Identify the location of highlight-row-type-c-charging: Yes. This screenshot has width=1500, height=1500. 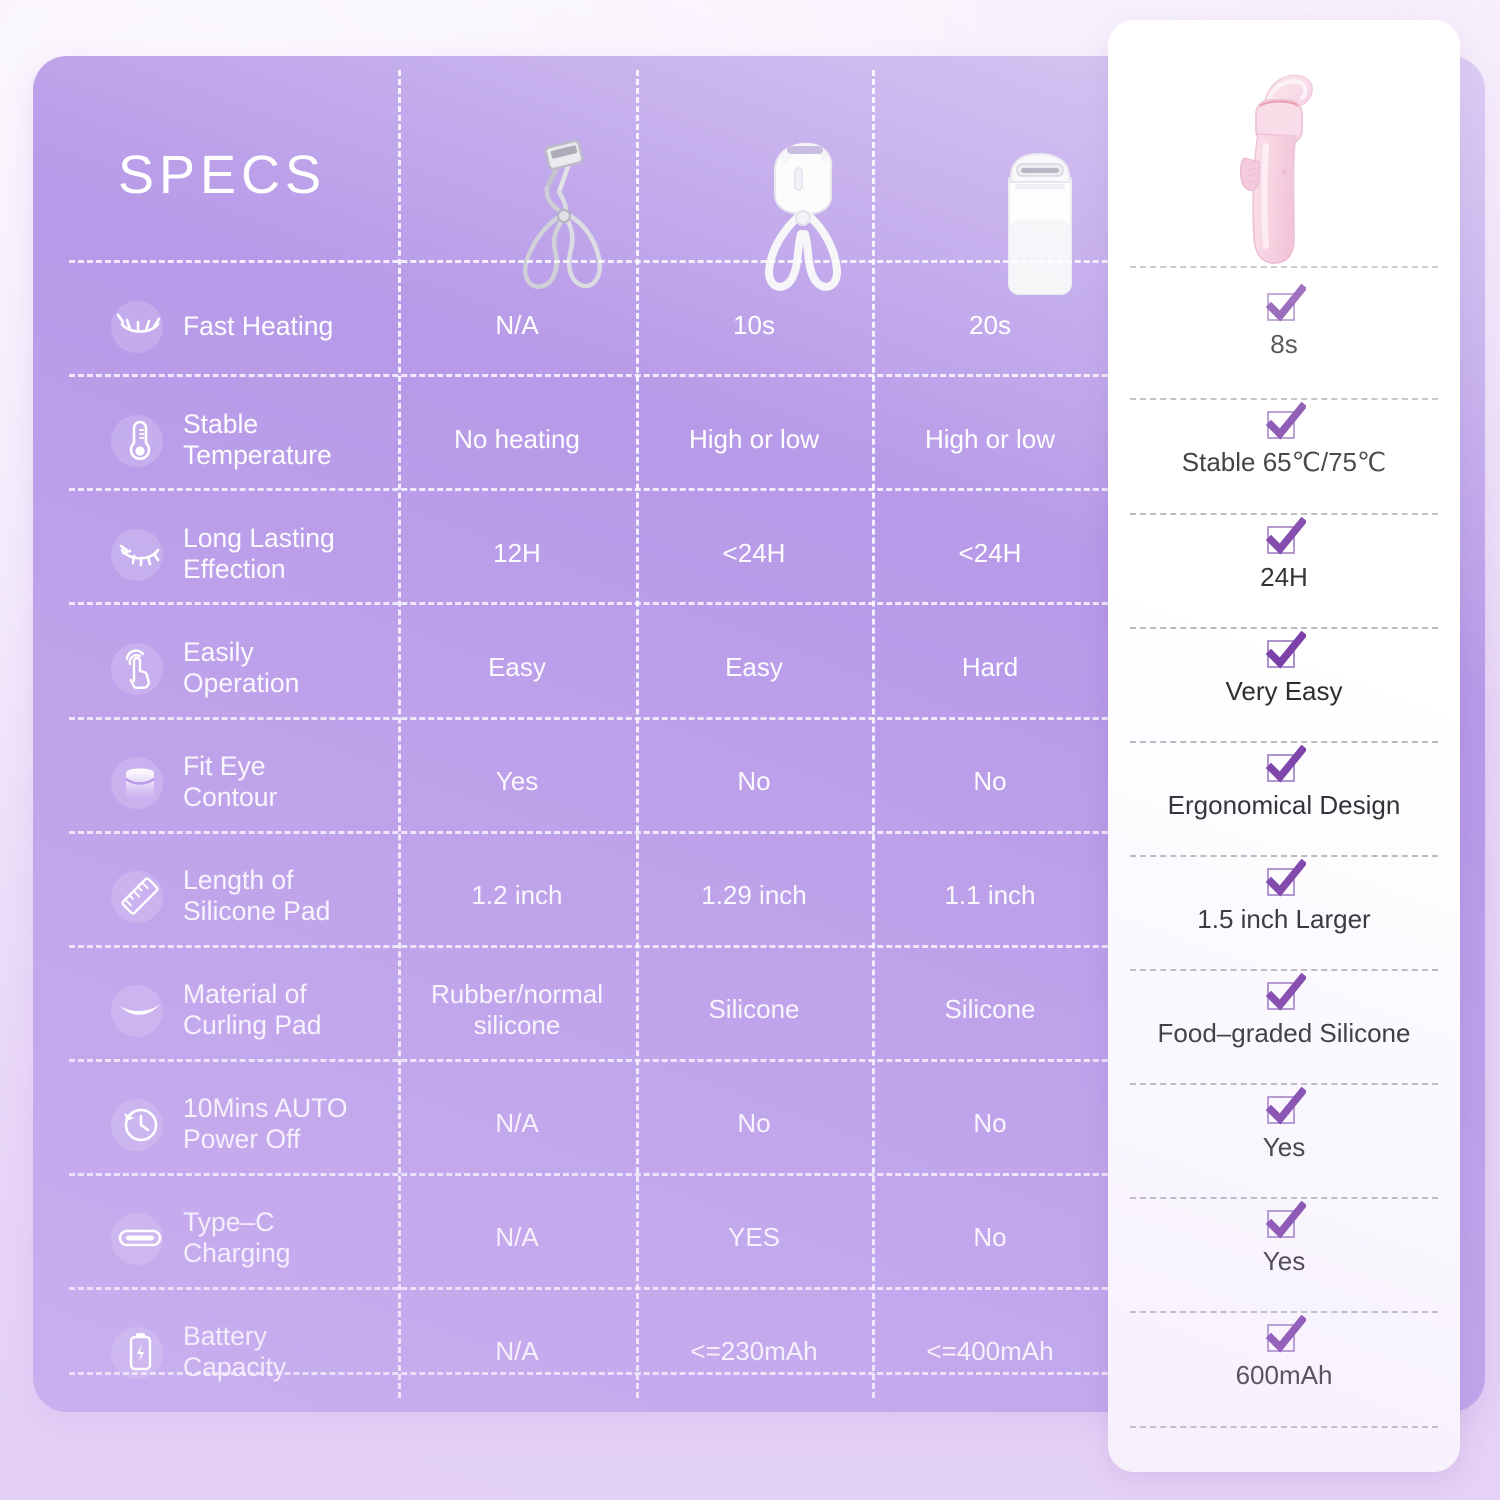
(1284, 1239).